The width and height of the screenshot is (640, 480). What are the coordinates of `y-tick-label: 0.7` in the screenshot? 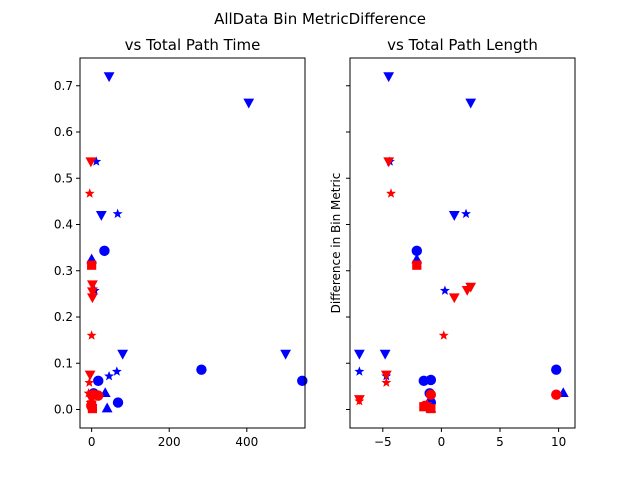 It's located at (63, 86).